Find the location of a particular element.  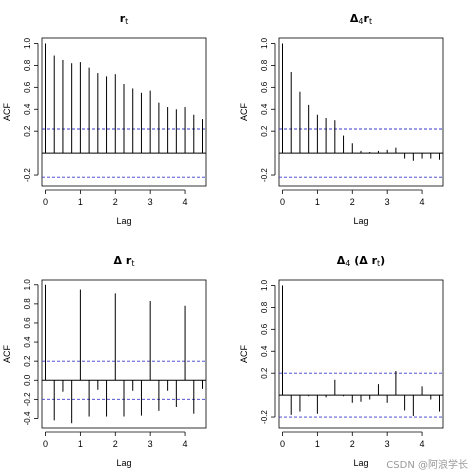

y-tick-label: -0.4 is located at coordinates (27, 418).